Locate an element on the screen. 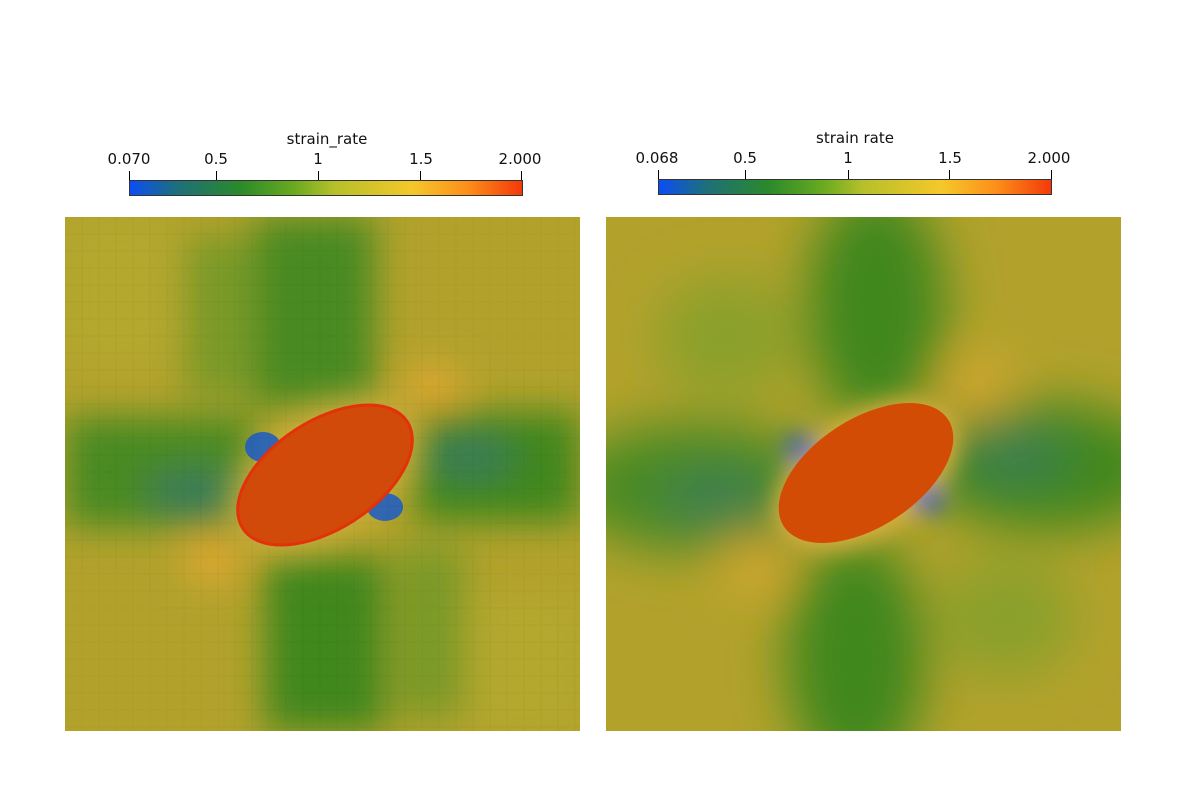 Image resolution: width=1192 pixels, height=802 pixels. right-colorbar-title: strain rate is located at coordinates (855, 138).